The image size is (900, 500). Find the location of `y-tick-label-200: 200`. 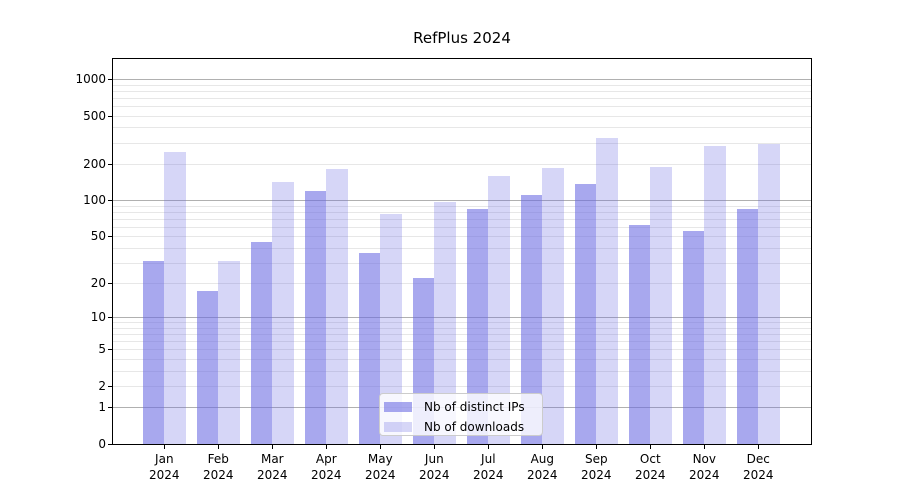

y-tick-label-200: 200 is located at coordinates (94, 163).